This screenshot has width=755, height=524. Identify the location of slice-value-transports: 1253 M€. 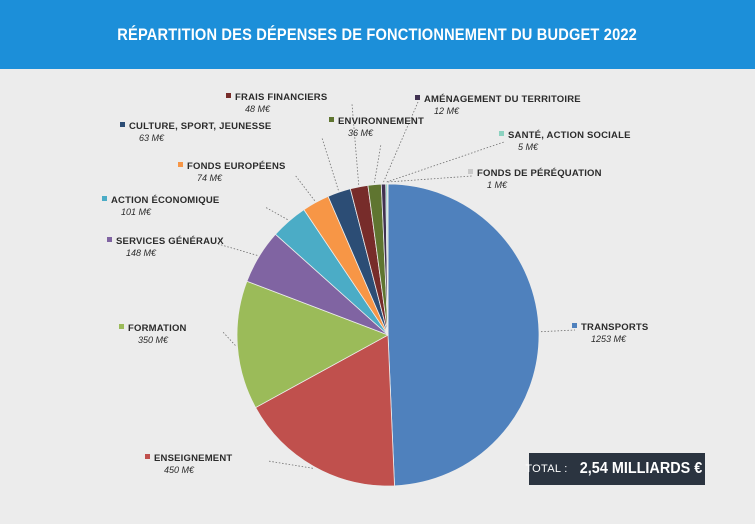
(609, 339).